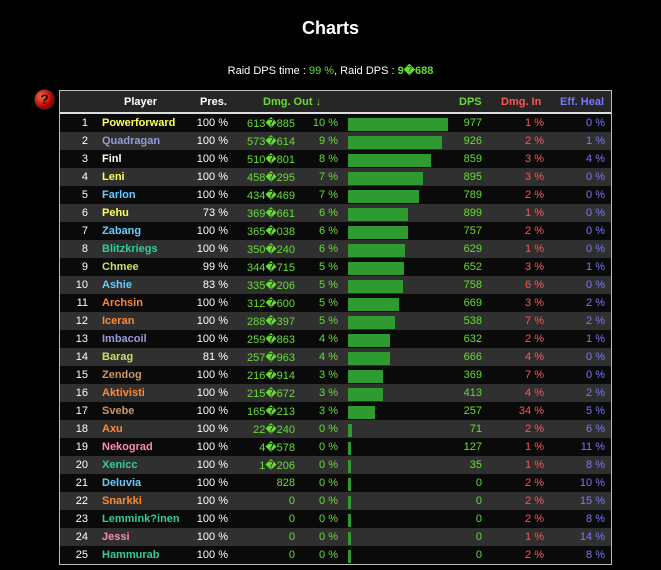 The height and width of the screenshot is (570, 661). Describe the element at coordinates (328, 213) in the screenshot. I see `damage-percent: 6 %` at that location.